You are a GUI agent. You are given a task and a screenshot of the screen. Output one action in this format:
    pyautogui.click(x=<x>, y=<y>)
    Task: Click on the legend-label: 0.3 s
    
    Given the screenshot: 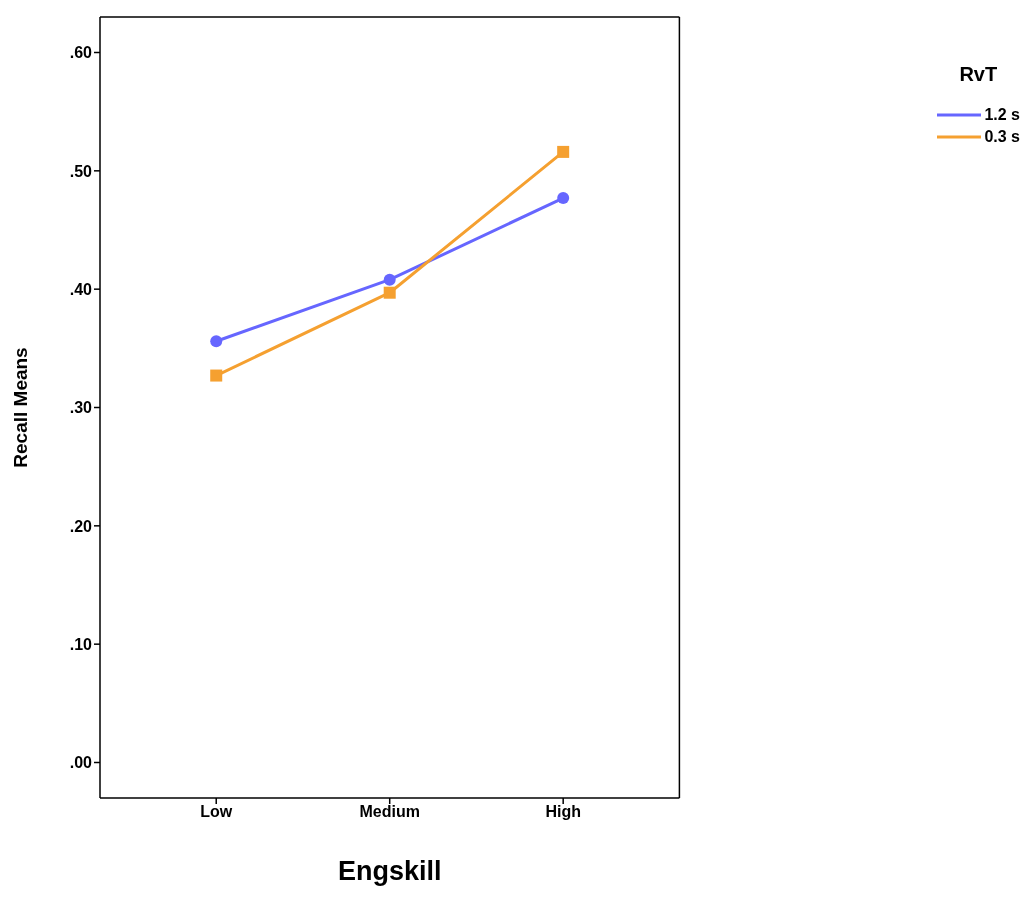 What is the action you would take?
    pyautogui.click(x=1002, y=137)
    